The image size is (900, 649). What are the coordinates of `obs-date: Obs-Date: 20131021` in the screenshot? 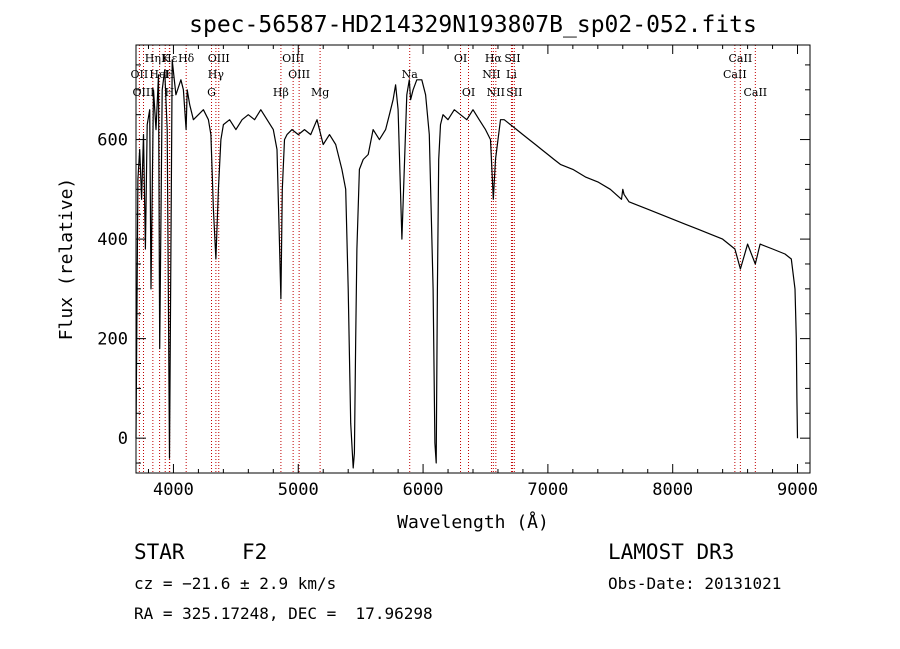 It's located at (695, 583).